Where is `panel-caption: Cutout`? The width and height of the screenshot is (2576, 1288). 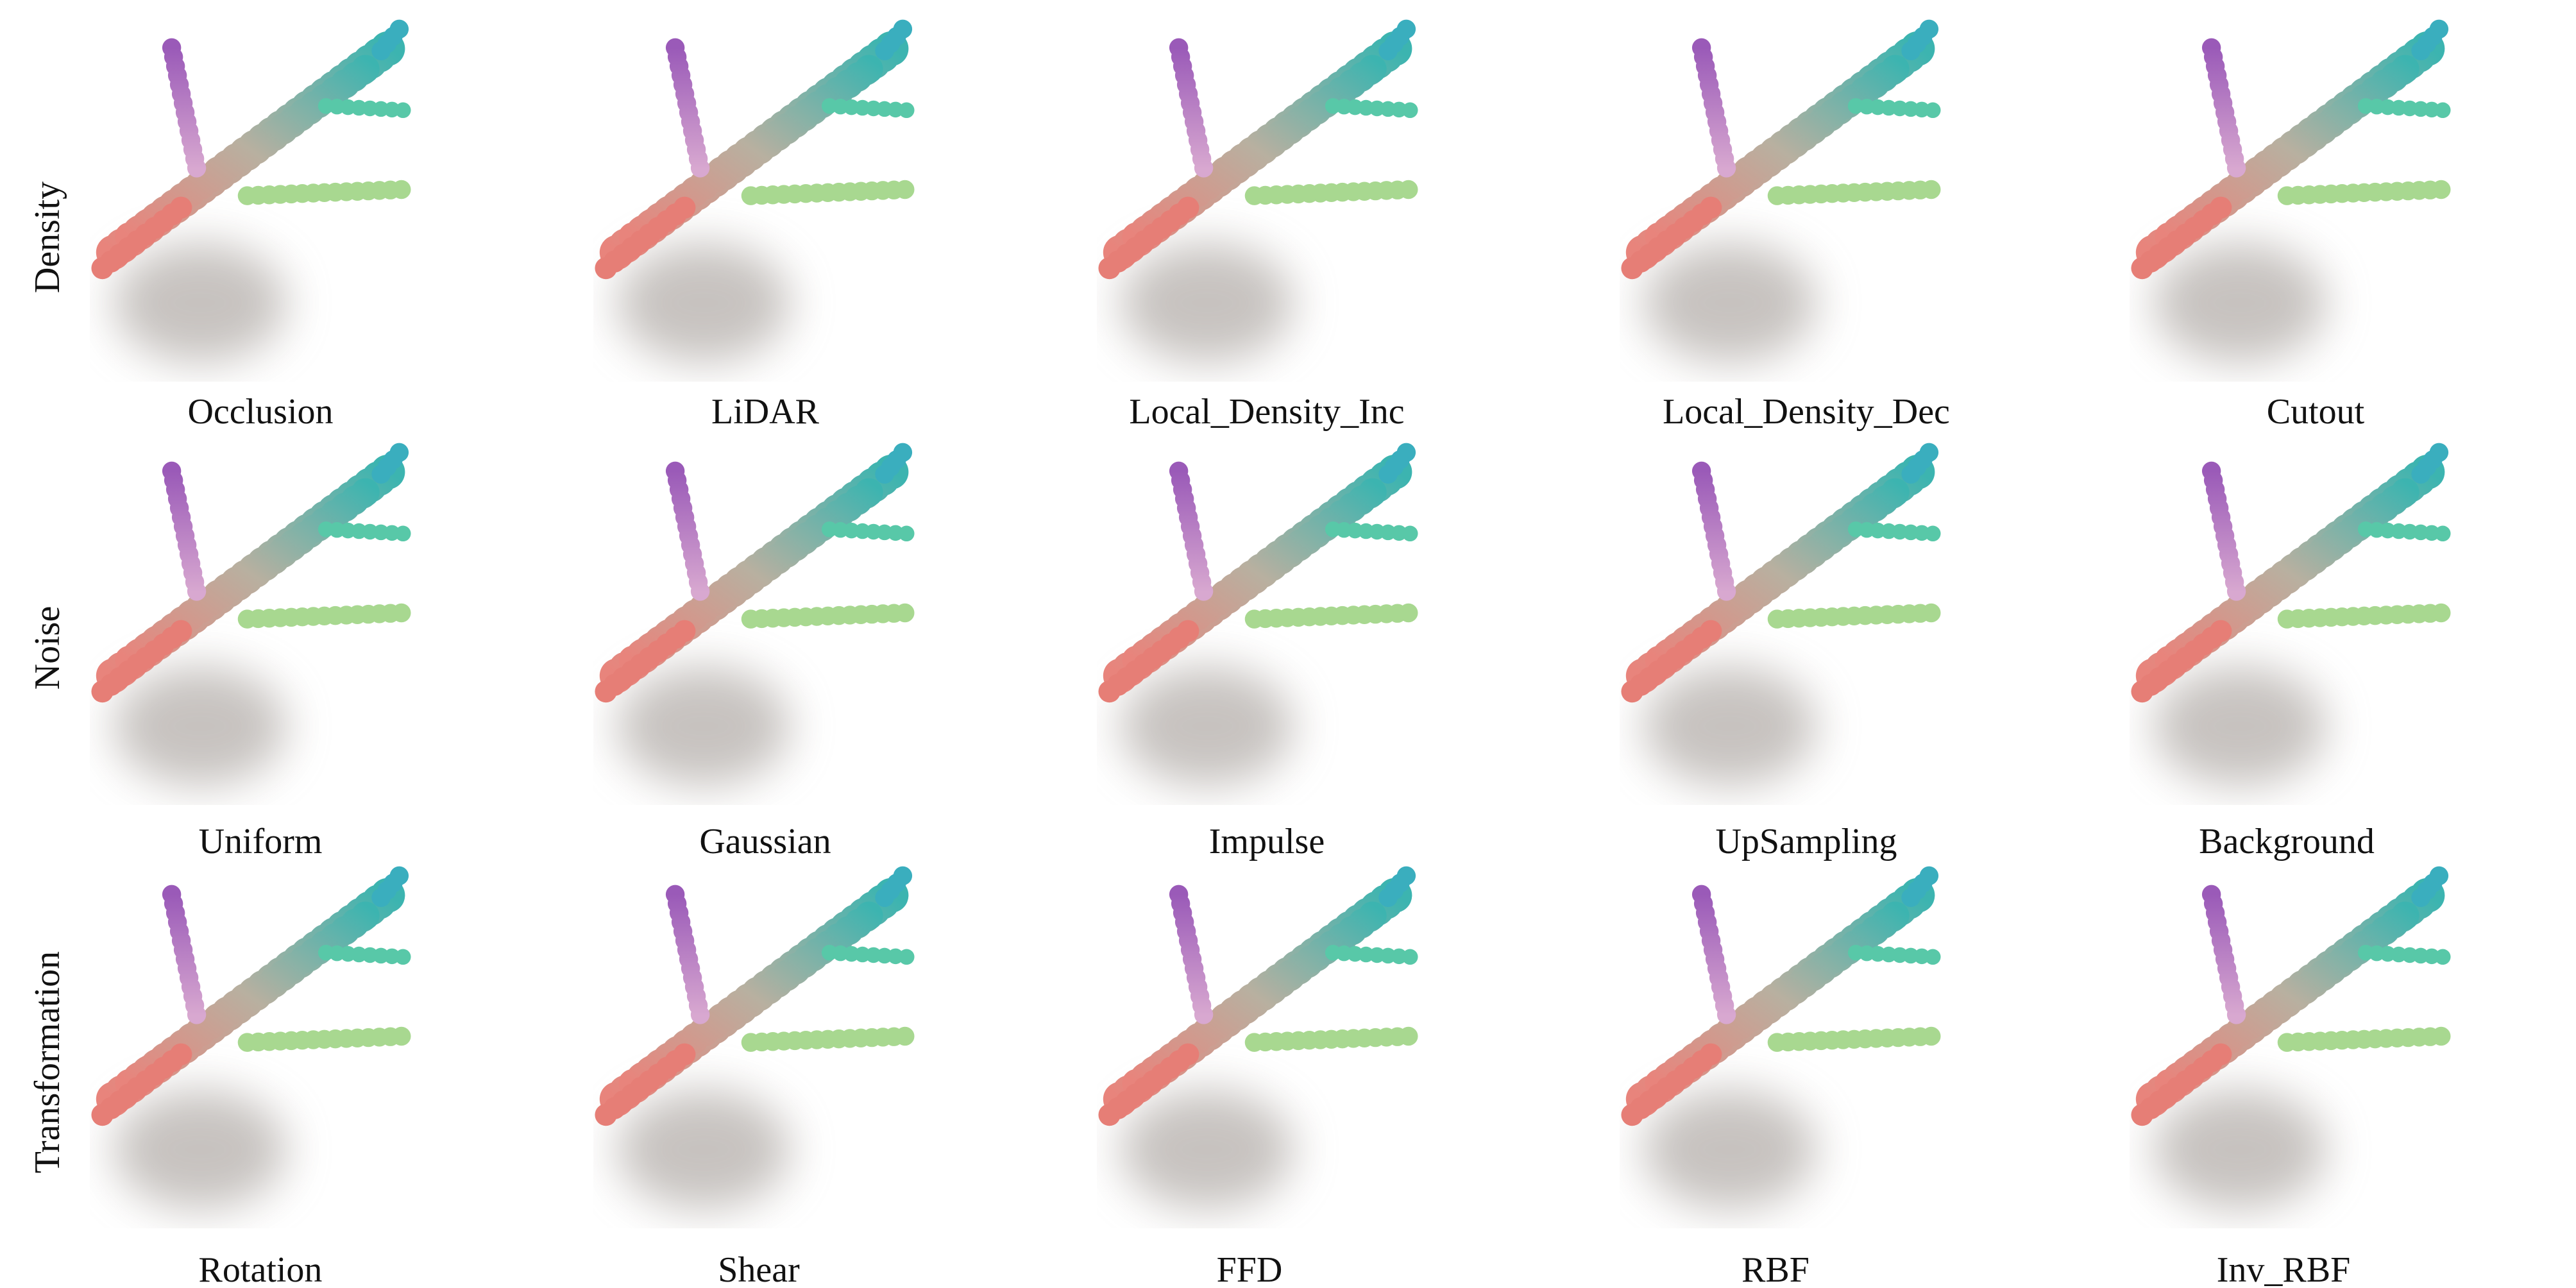
panel-caption: Cutout is located at coordinates (2316, 412).